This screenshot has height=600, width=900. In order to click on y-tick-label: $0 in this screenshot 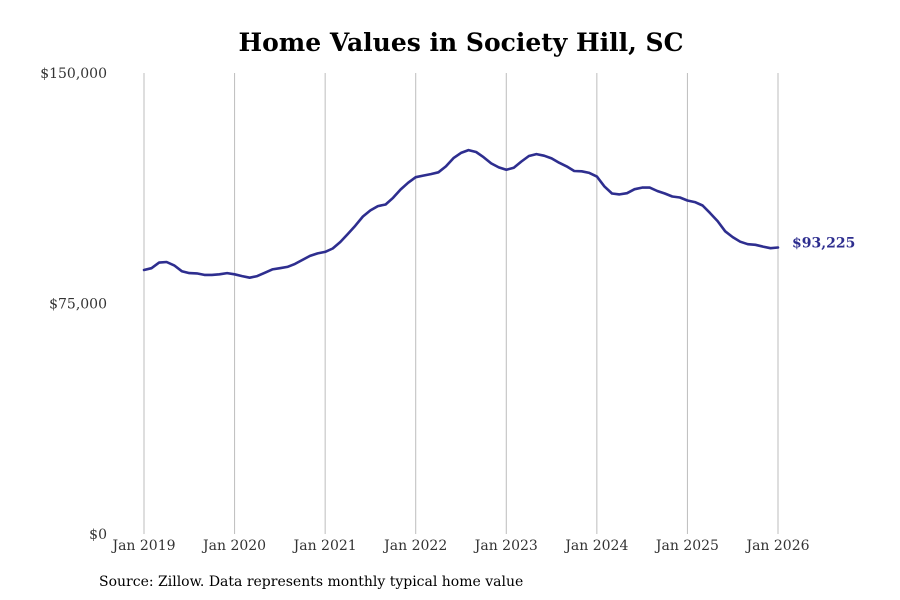, I will do `click(98, 535)`.